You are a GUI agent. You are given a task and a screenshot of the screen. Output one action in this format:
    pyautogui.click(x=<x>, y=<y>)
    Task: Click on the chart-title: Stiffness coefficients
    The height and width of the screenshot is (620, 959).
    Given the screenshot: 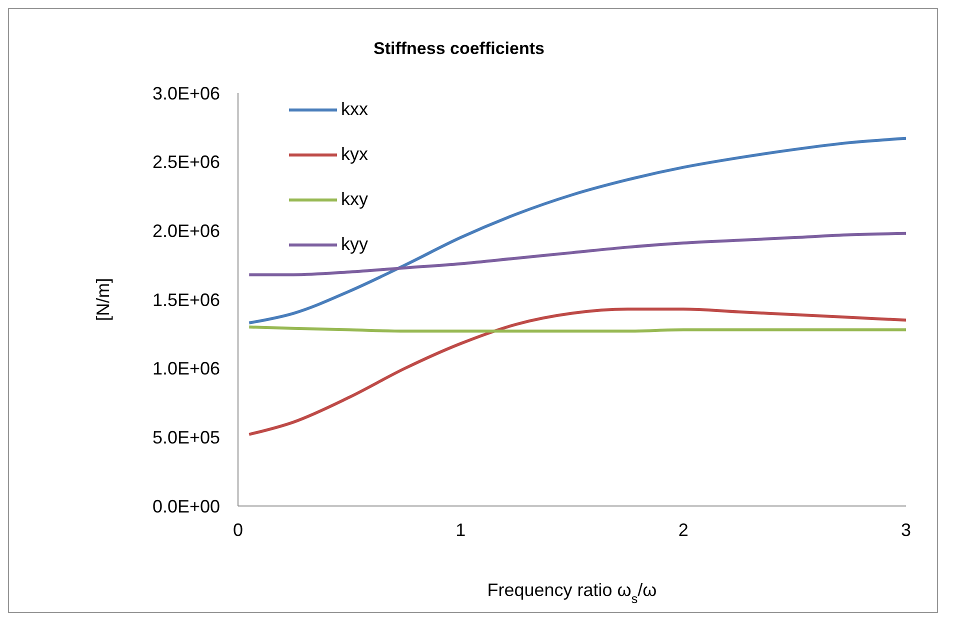 What is the action you would take?
    pyautogui.click(x=459, y=49)
    